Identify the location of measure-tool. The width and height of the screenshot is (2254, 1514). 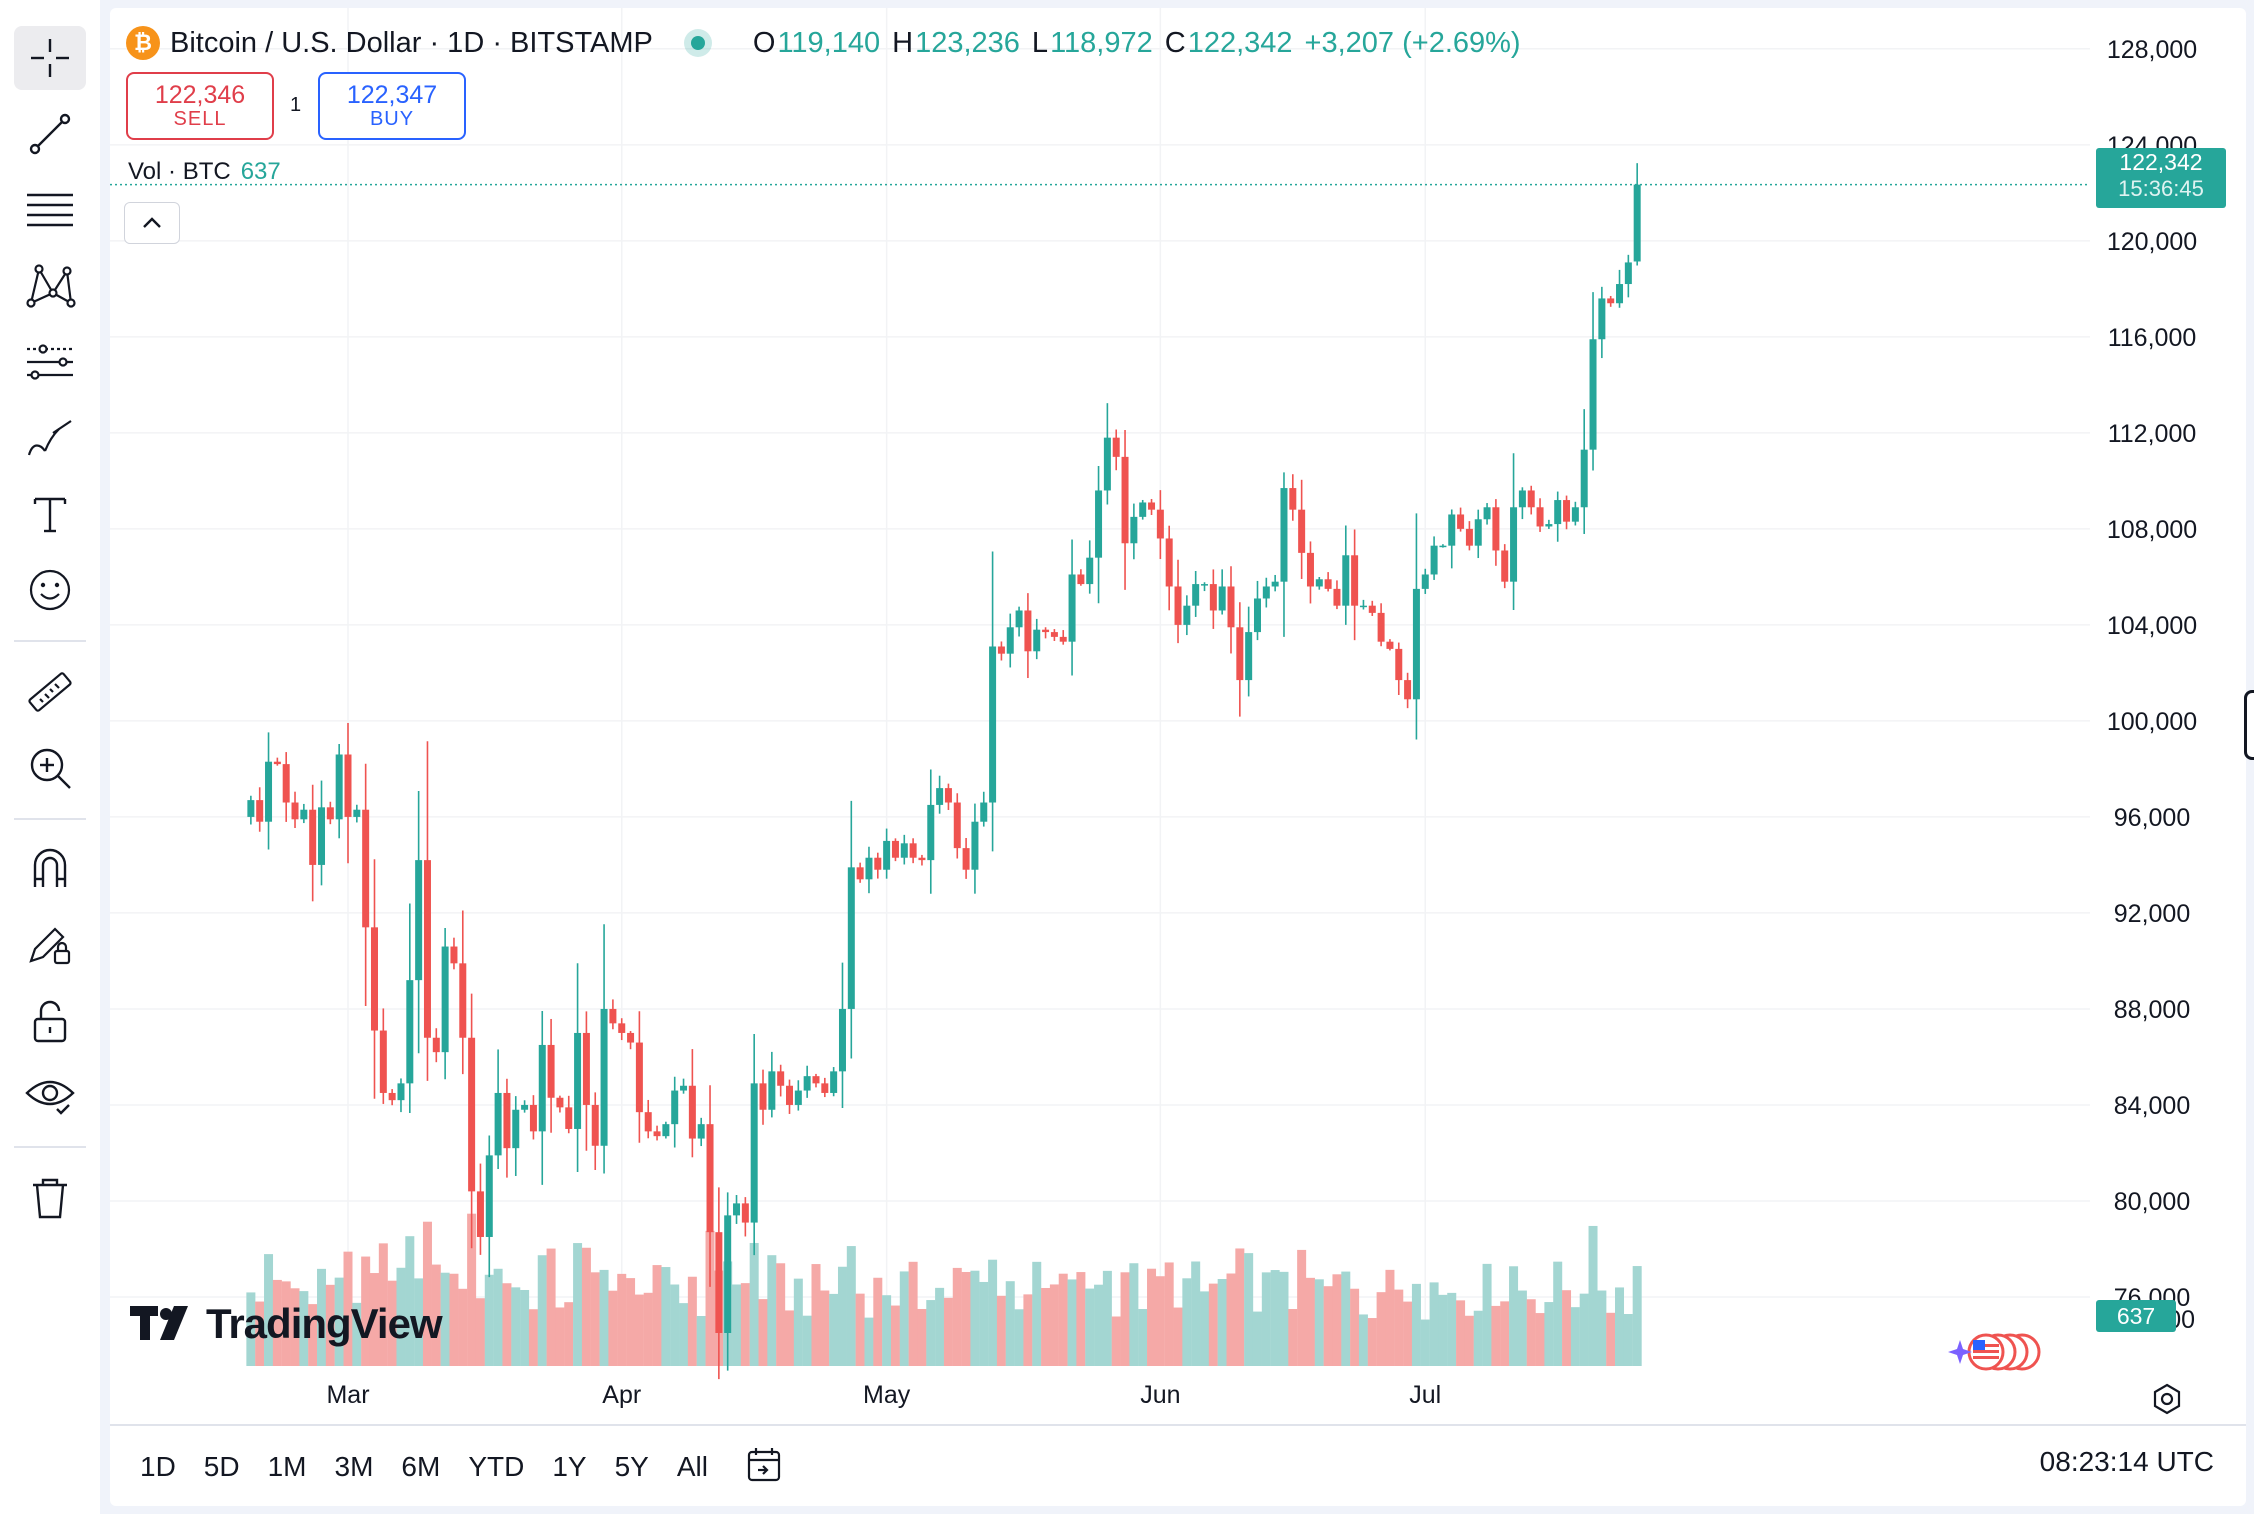
(50, 692).